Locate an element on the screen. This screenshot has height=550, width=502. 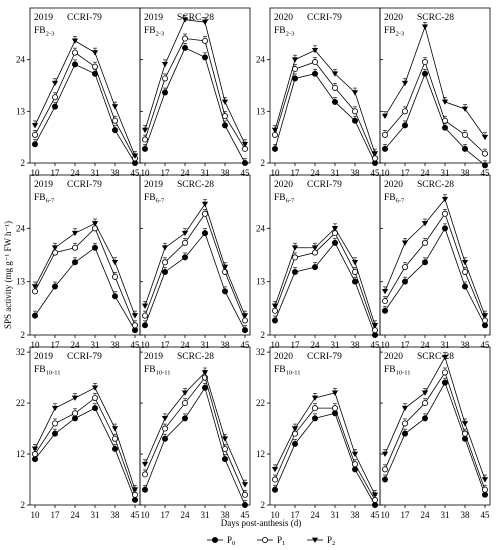
legend-label-main: P is located at coordinates (329, 540).